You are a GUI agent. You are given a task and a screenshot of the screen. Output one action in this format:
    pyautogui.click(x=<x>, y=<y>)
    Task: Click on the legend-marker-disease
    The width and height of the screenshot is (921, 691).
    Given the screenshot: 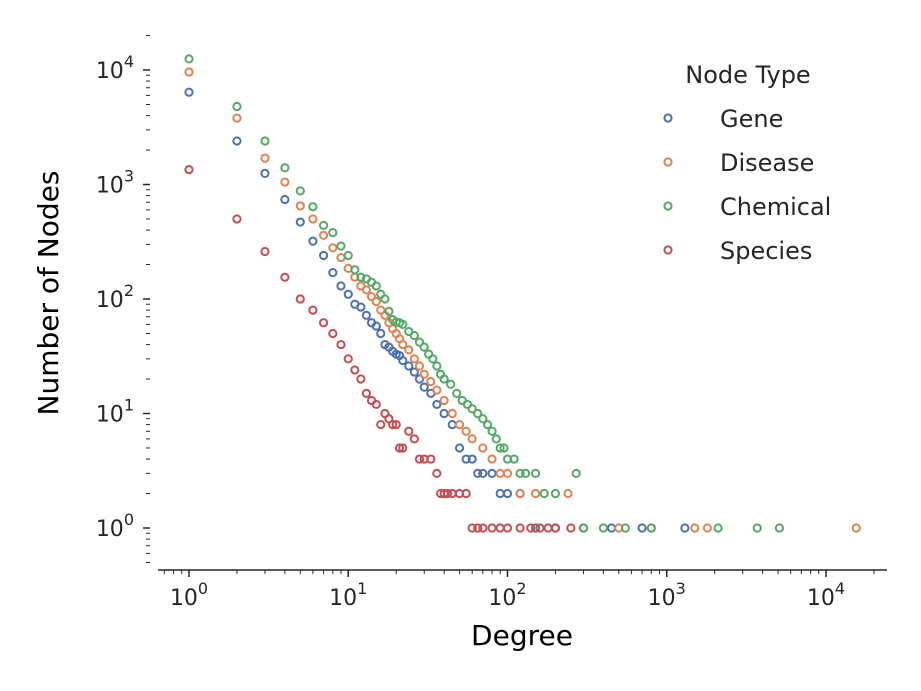 What is the action you would take?
    pyautogui.click(x=668, y=162)
    